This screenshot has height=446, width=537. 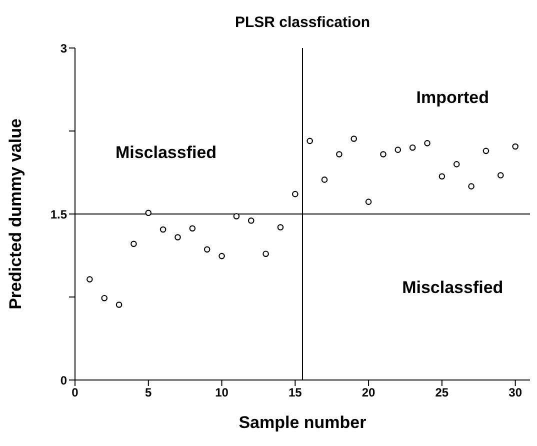 What do you see at coordinates (64, 48) in the screenshot?
I see `y-tick-label: 3` at bounding box center [64, 48].